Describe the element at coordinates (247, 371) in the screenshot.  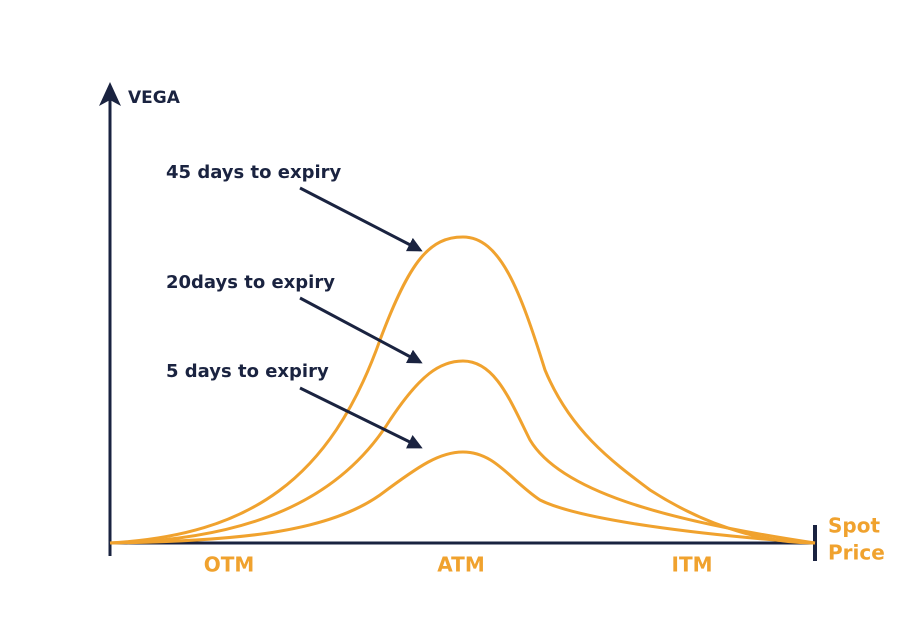
I see `annotation: 5 days to expiry` at that location.